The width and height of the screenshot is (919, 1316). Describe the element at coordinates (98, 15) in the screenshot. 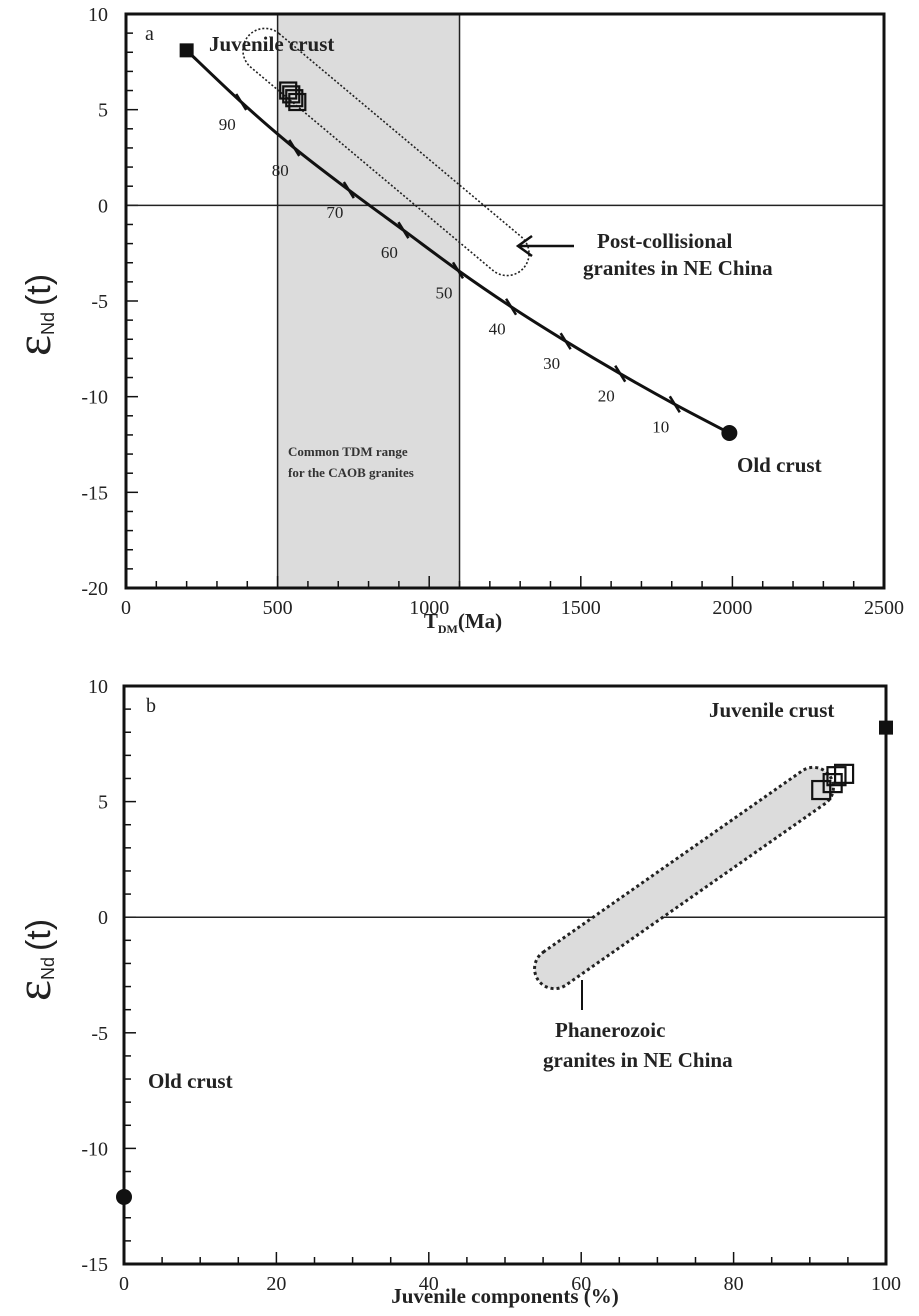

I see `panel-a-ytick-label: 10` at that location.